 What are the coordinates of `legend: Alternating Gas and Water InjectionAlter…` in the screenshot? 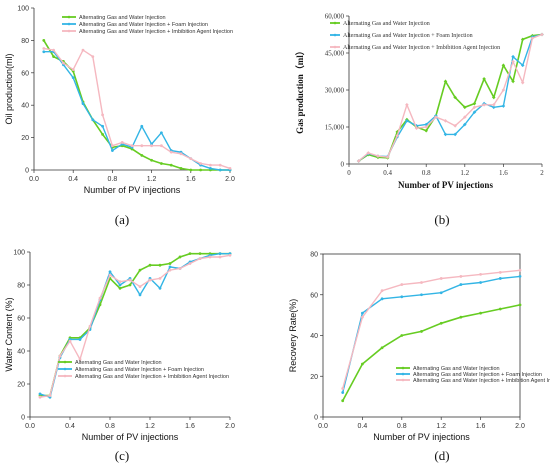 It's located at (143, 370).